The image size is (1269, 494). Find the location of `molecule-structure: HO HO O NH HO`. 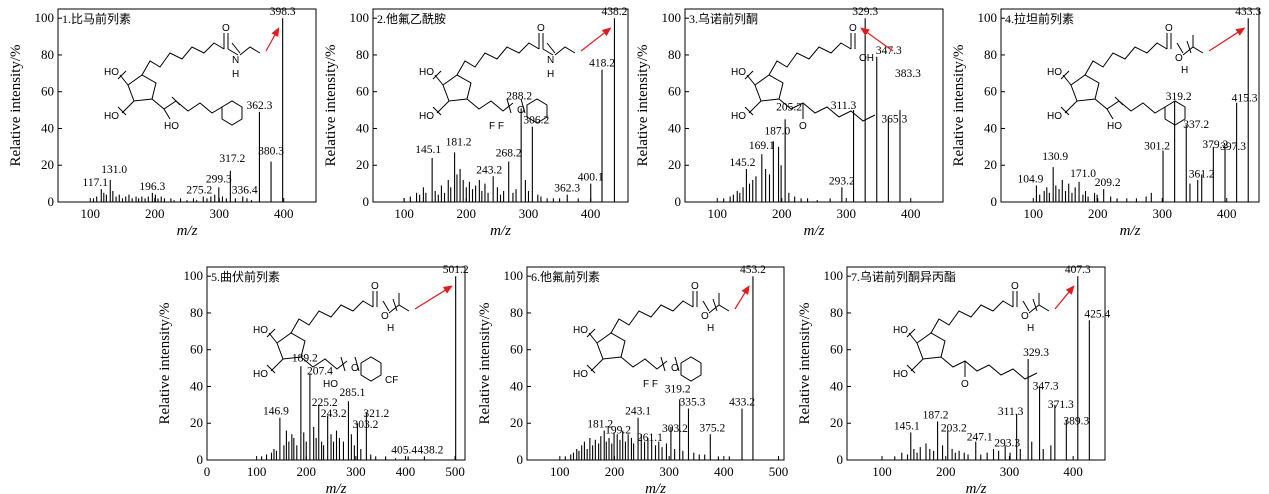

molecule-structure: HO HO O NH HO is located at coordinates (182, 77).